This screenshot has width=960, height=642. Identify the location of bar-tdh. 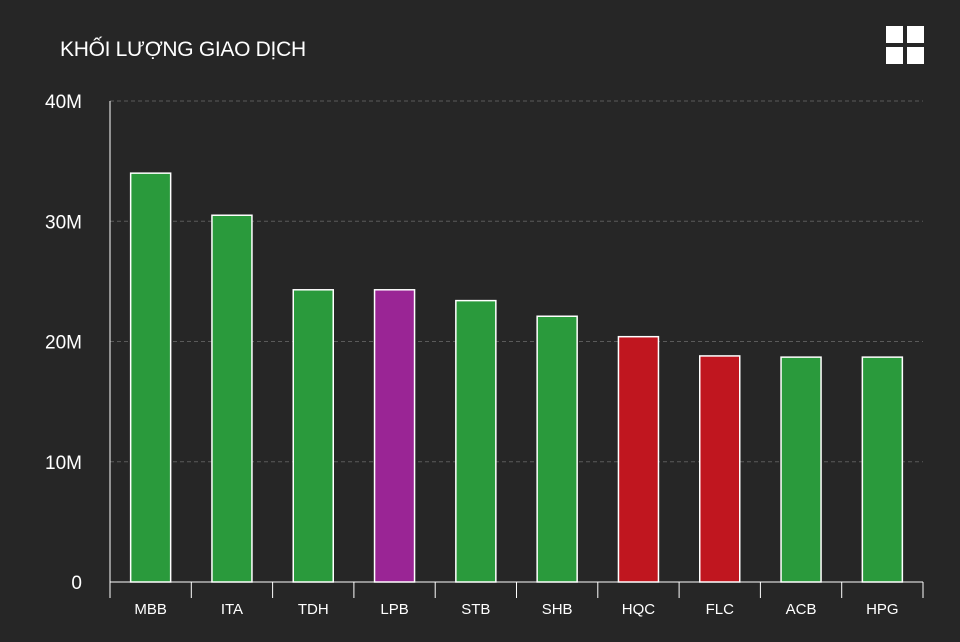
(313, 436).